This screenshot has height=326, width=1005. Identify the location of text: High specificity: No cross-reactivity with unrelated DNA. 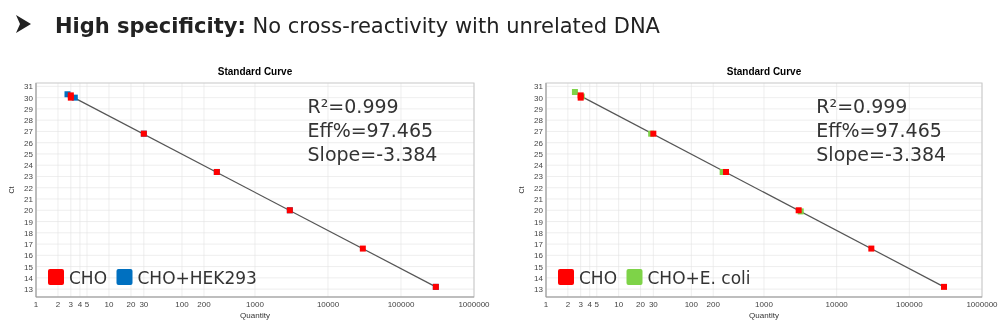
(358, 26).